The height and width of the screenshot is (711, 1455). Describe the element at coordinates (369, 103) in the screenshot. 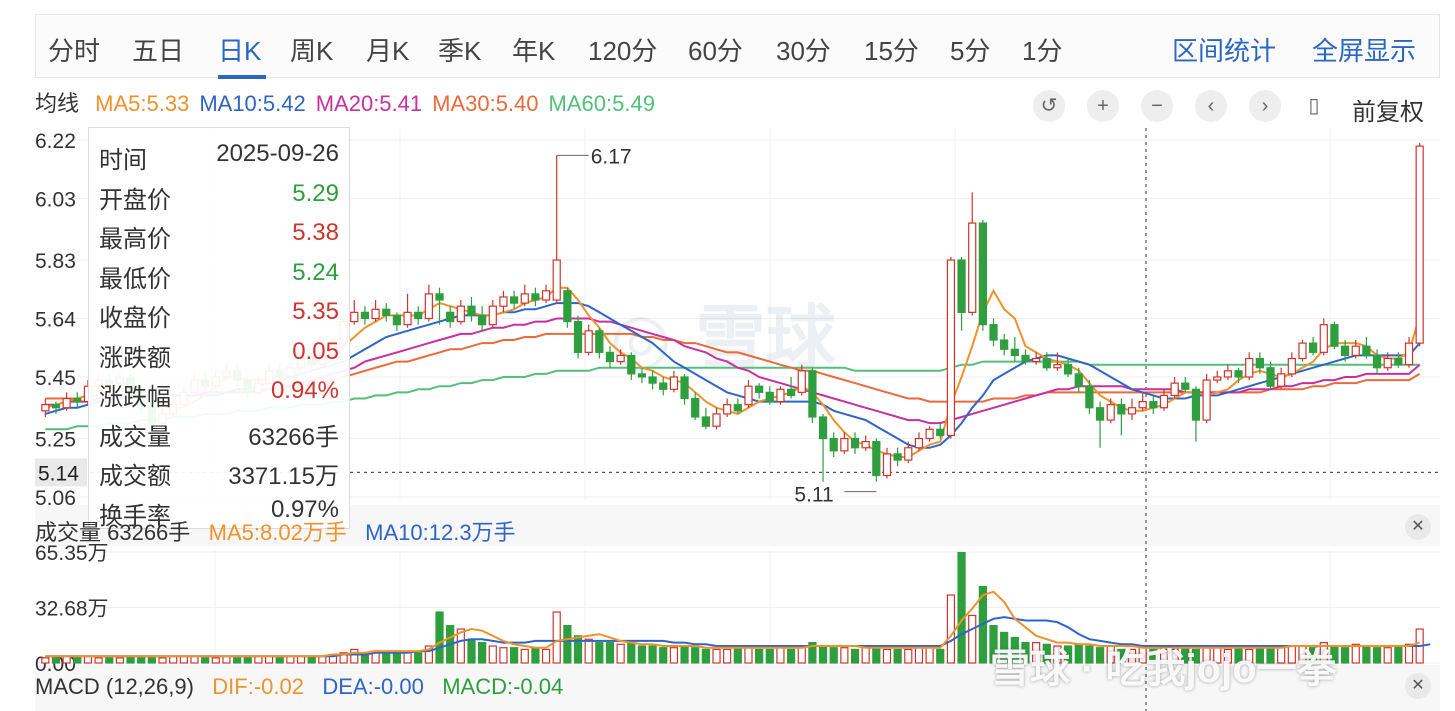

I see `ma-item-2: MA20:5.41` at that location.